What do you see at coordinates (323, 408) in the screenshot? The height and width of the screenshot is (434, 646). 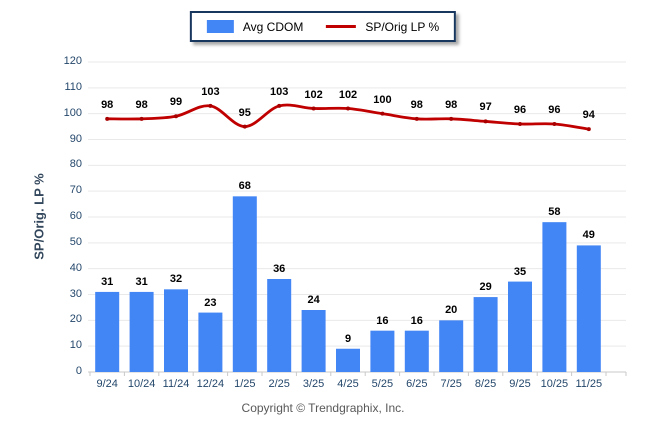 I see `copyright-text: Copyright © Trendgraphix, Inc.` at bounding box center [323, 408].